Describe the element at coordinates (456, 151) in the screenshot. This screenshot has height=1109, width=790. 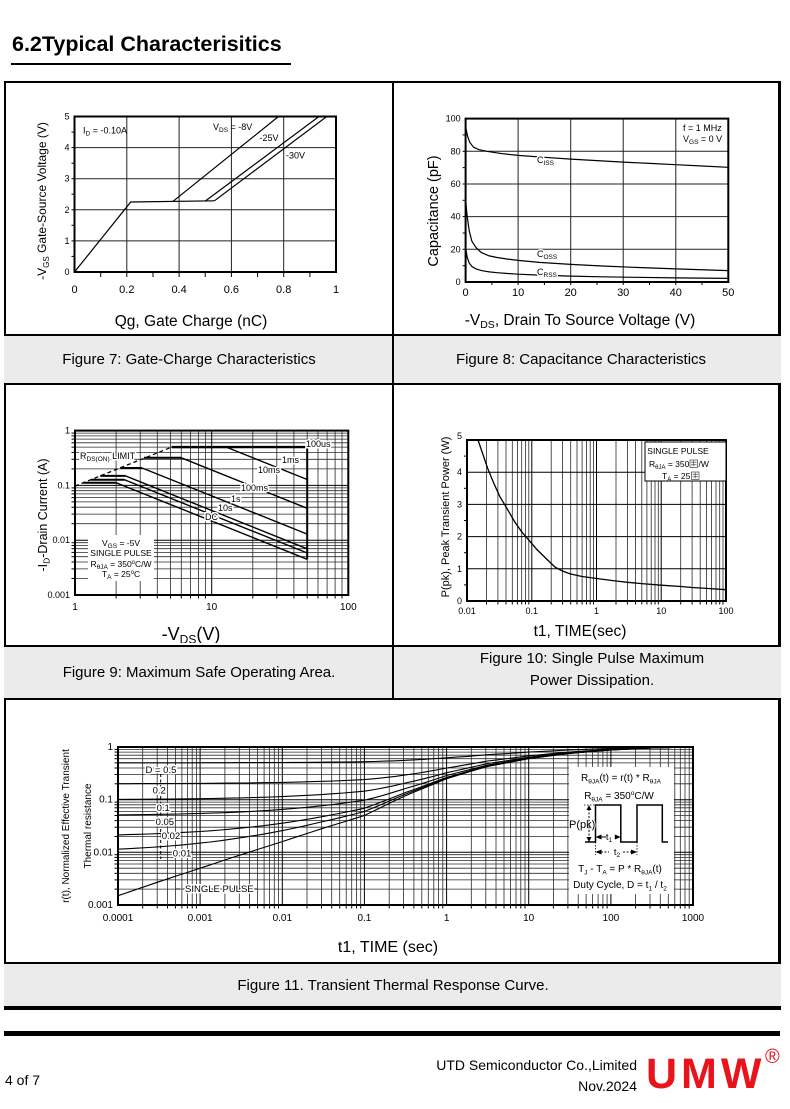
I see `svg-text: 80` at that location.